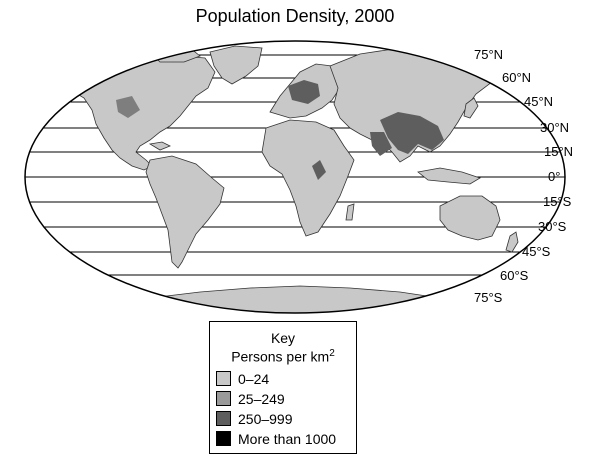  What do you see at coordinates (332, 353) in the screenshot?
I see `key-subtitle-superscript: 2` at bounding box center [332, 353].